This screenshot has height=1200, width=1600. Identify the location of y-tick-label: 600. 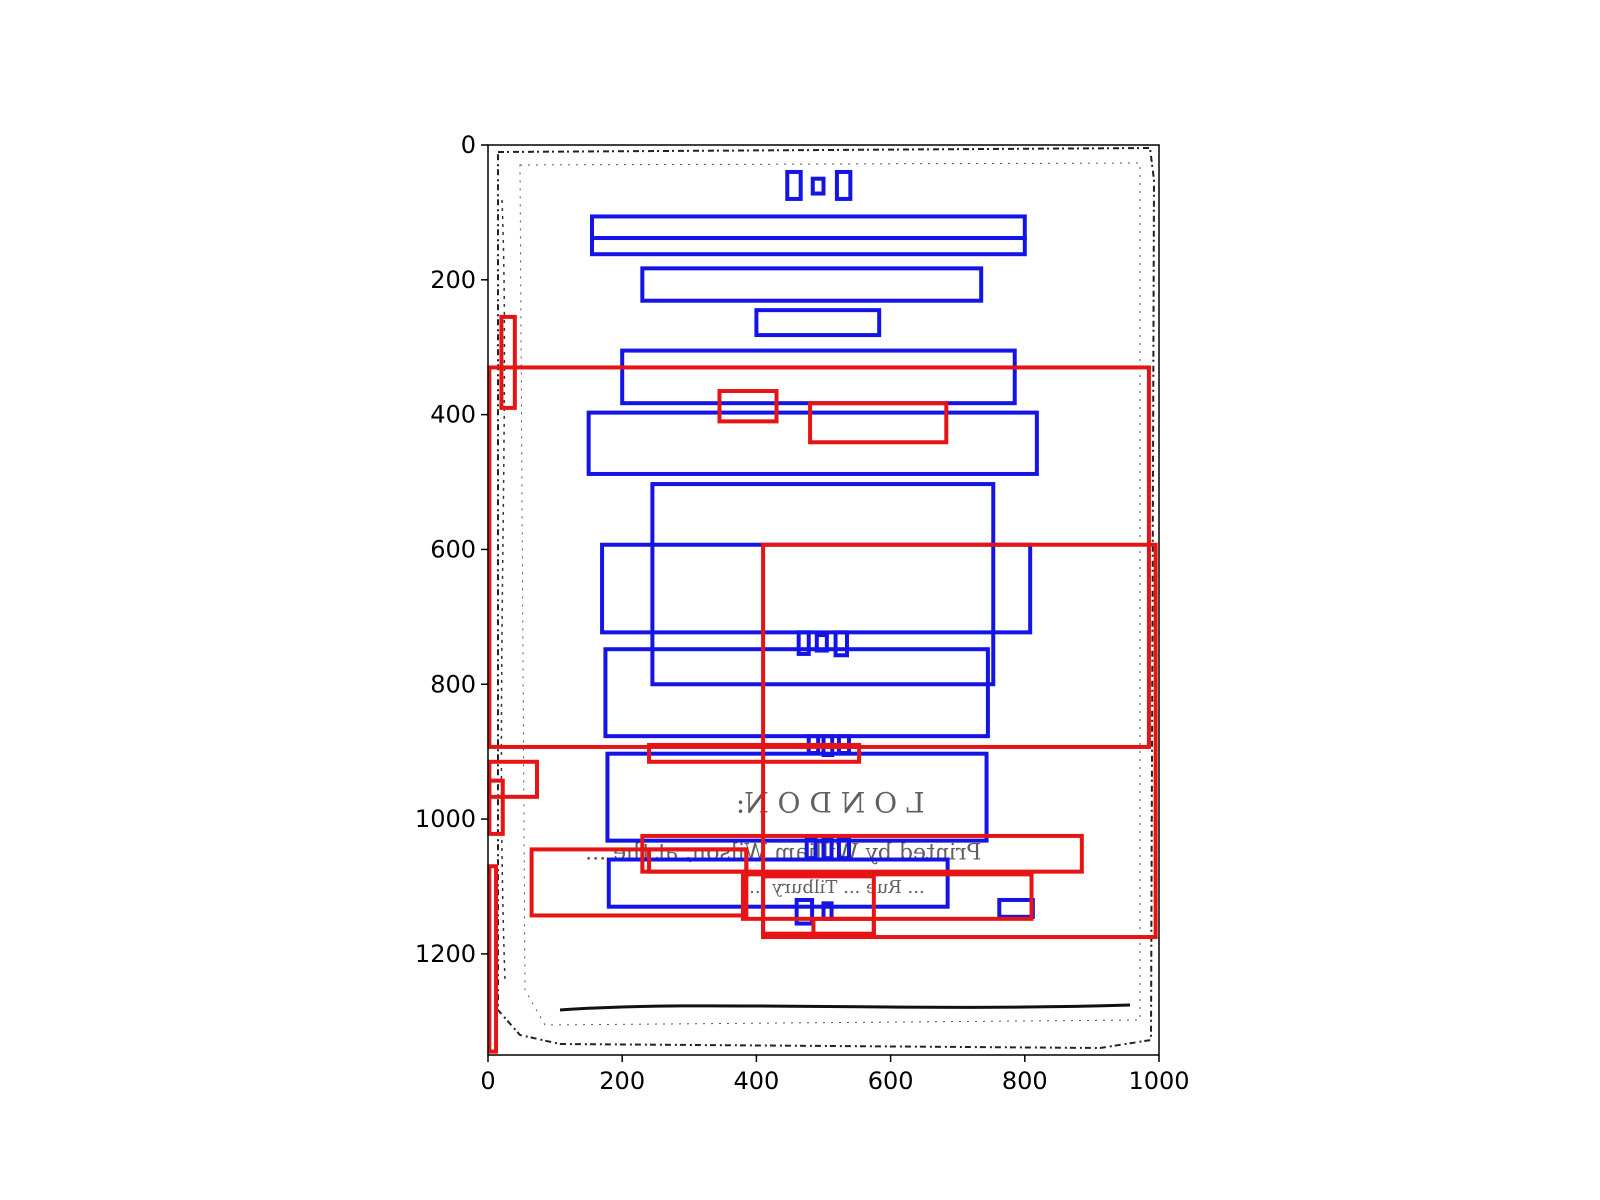
(453, 549).